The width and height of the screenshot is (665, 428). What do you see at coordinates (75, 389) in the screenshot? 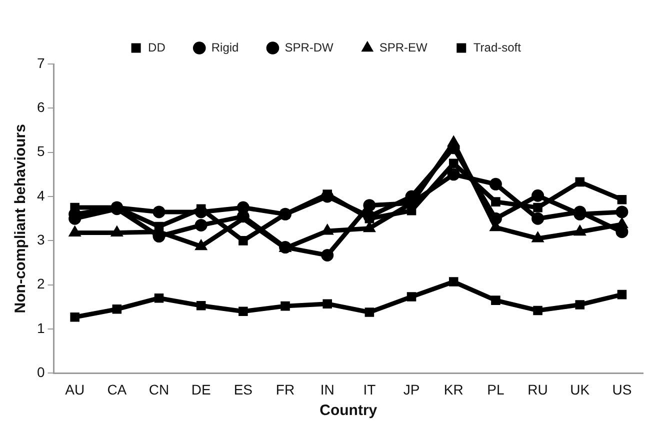
I see `x-tick-label: AU` at bounding box center [75, 389].